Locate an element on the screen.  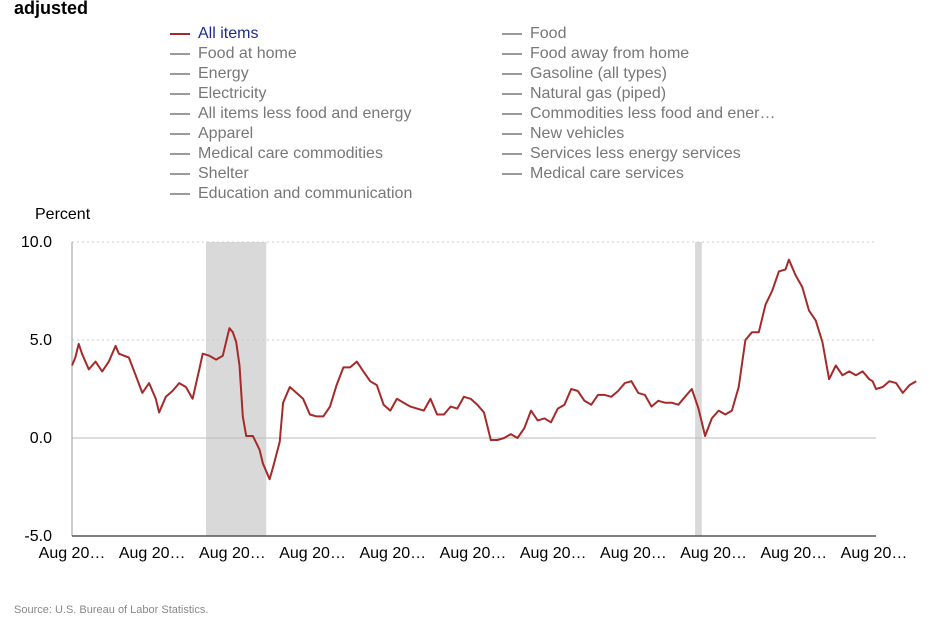
legend-item: All items less food and energy is located at coordinates (291, 114).